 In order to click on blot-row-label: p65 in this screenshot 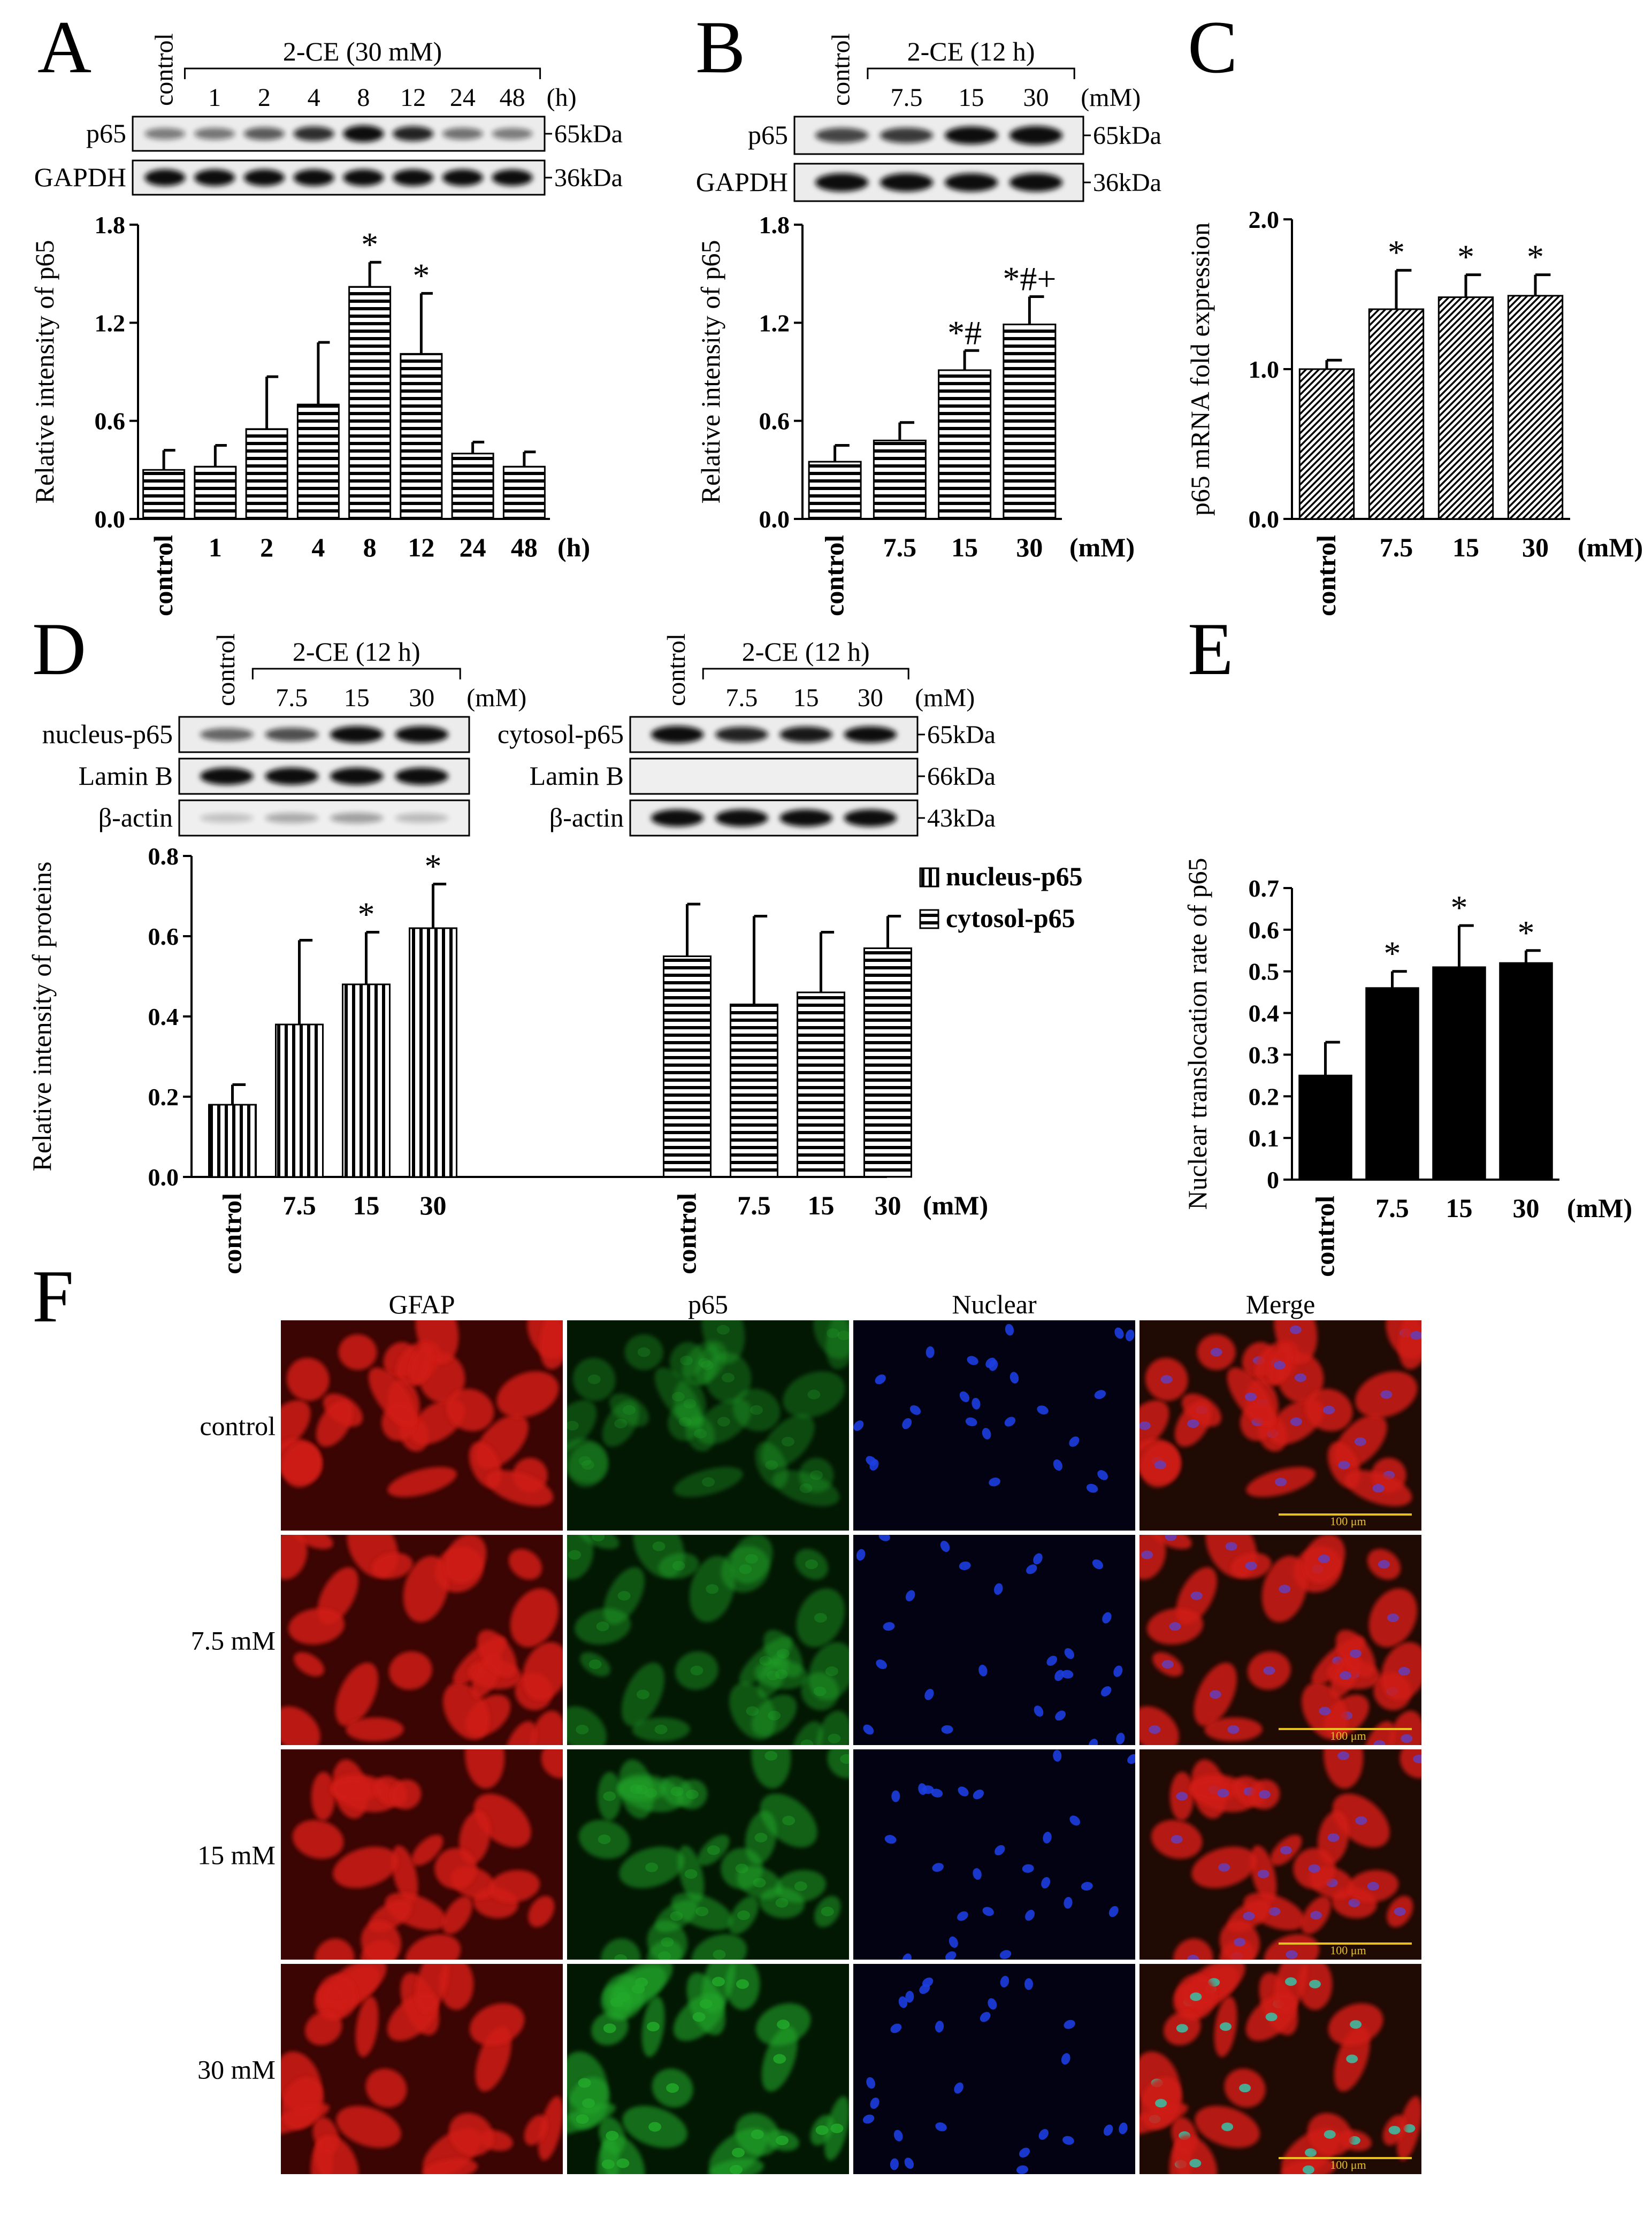, I will do `click(106, 133)`.